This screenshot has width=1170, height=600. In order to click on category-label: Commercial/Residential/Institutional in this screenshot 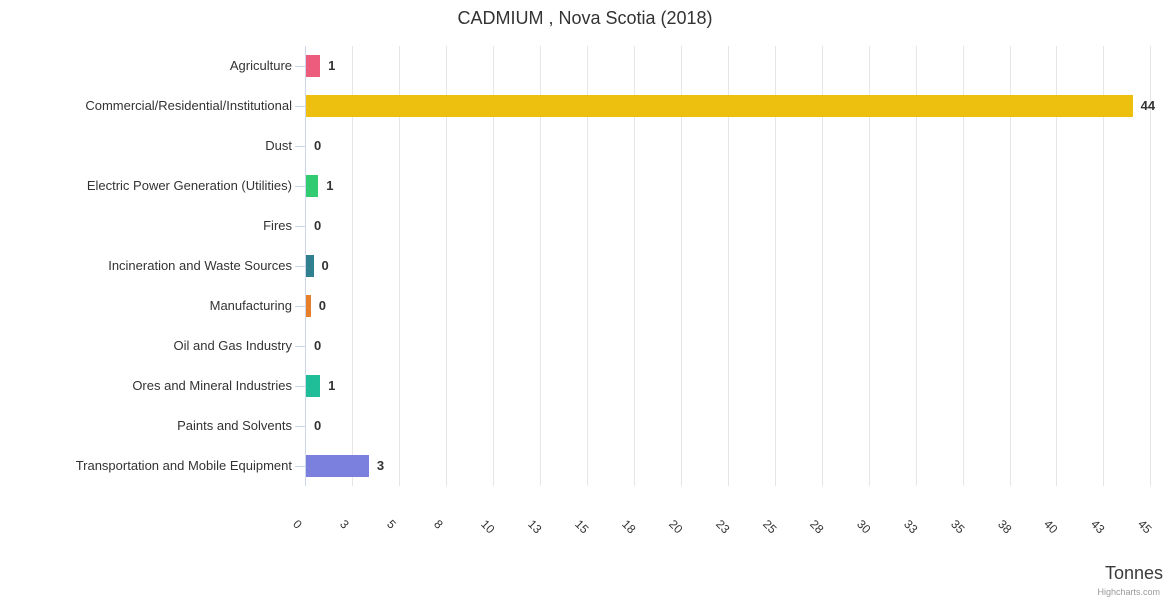, I will do `click(188, 105)`.